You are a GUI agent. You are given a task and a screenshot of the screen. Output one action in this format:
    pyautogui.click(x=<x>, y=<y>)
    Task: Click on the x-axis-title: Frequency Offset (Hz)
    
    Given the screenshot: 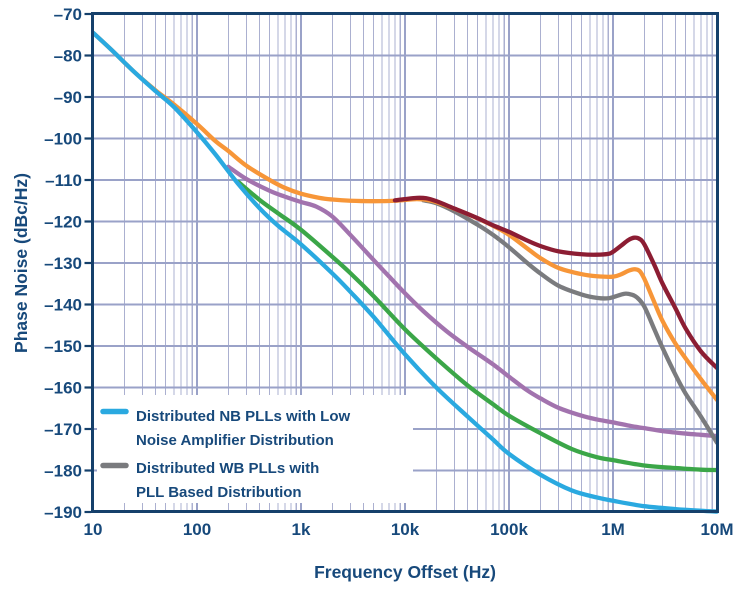 What is the action you would take?
    pyautogui.click(x=405, y=572)
    